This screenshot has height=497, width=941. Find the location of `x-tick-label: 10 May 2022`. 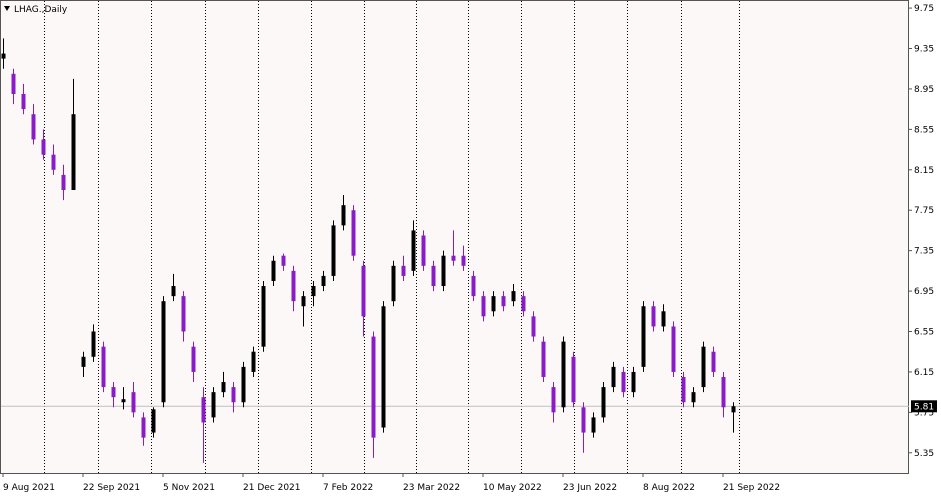

x-tick-label: 10 May 2022 is located at coordinates (512, 488).